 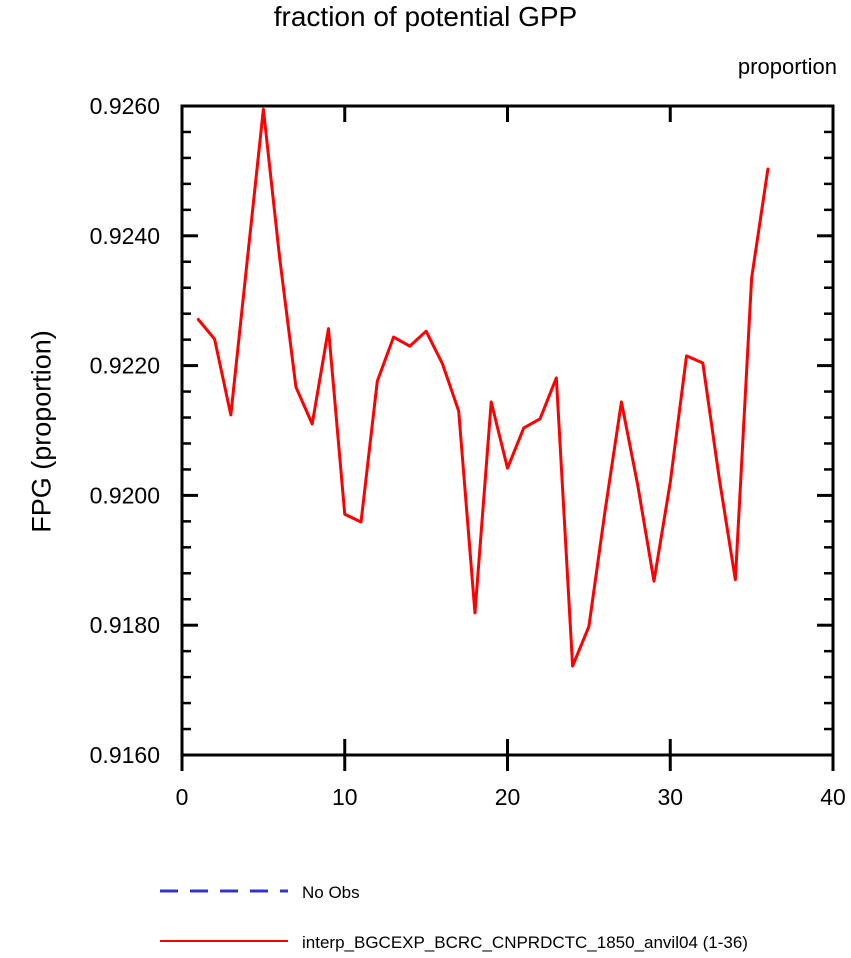 What do you see at coordinates (508, 797) in the screenshot?
I see `x-tick-label: 20` at bounding box center [508, 797].